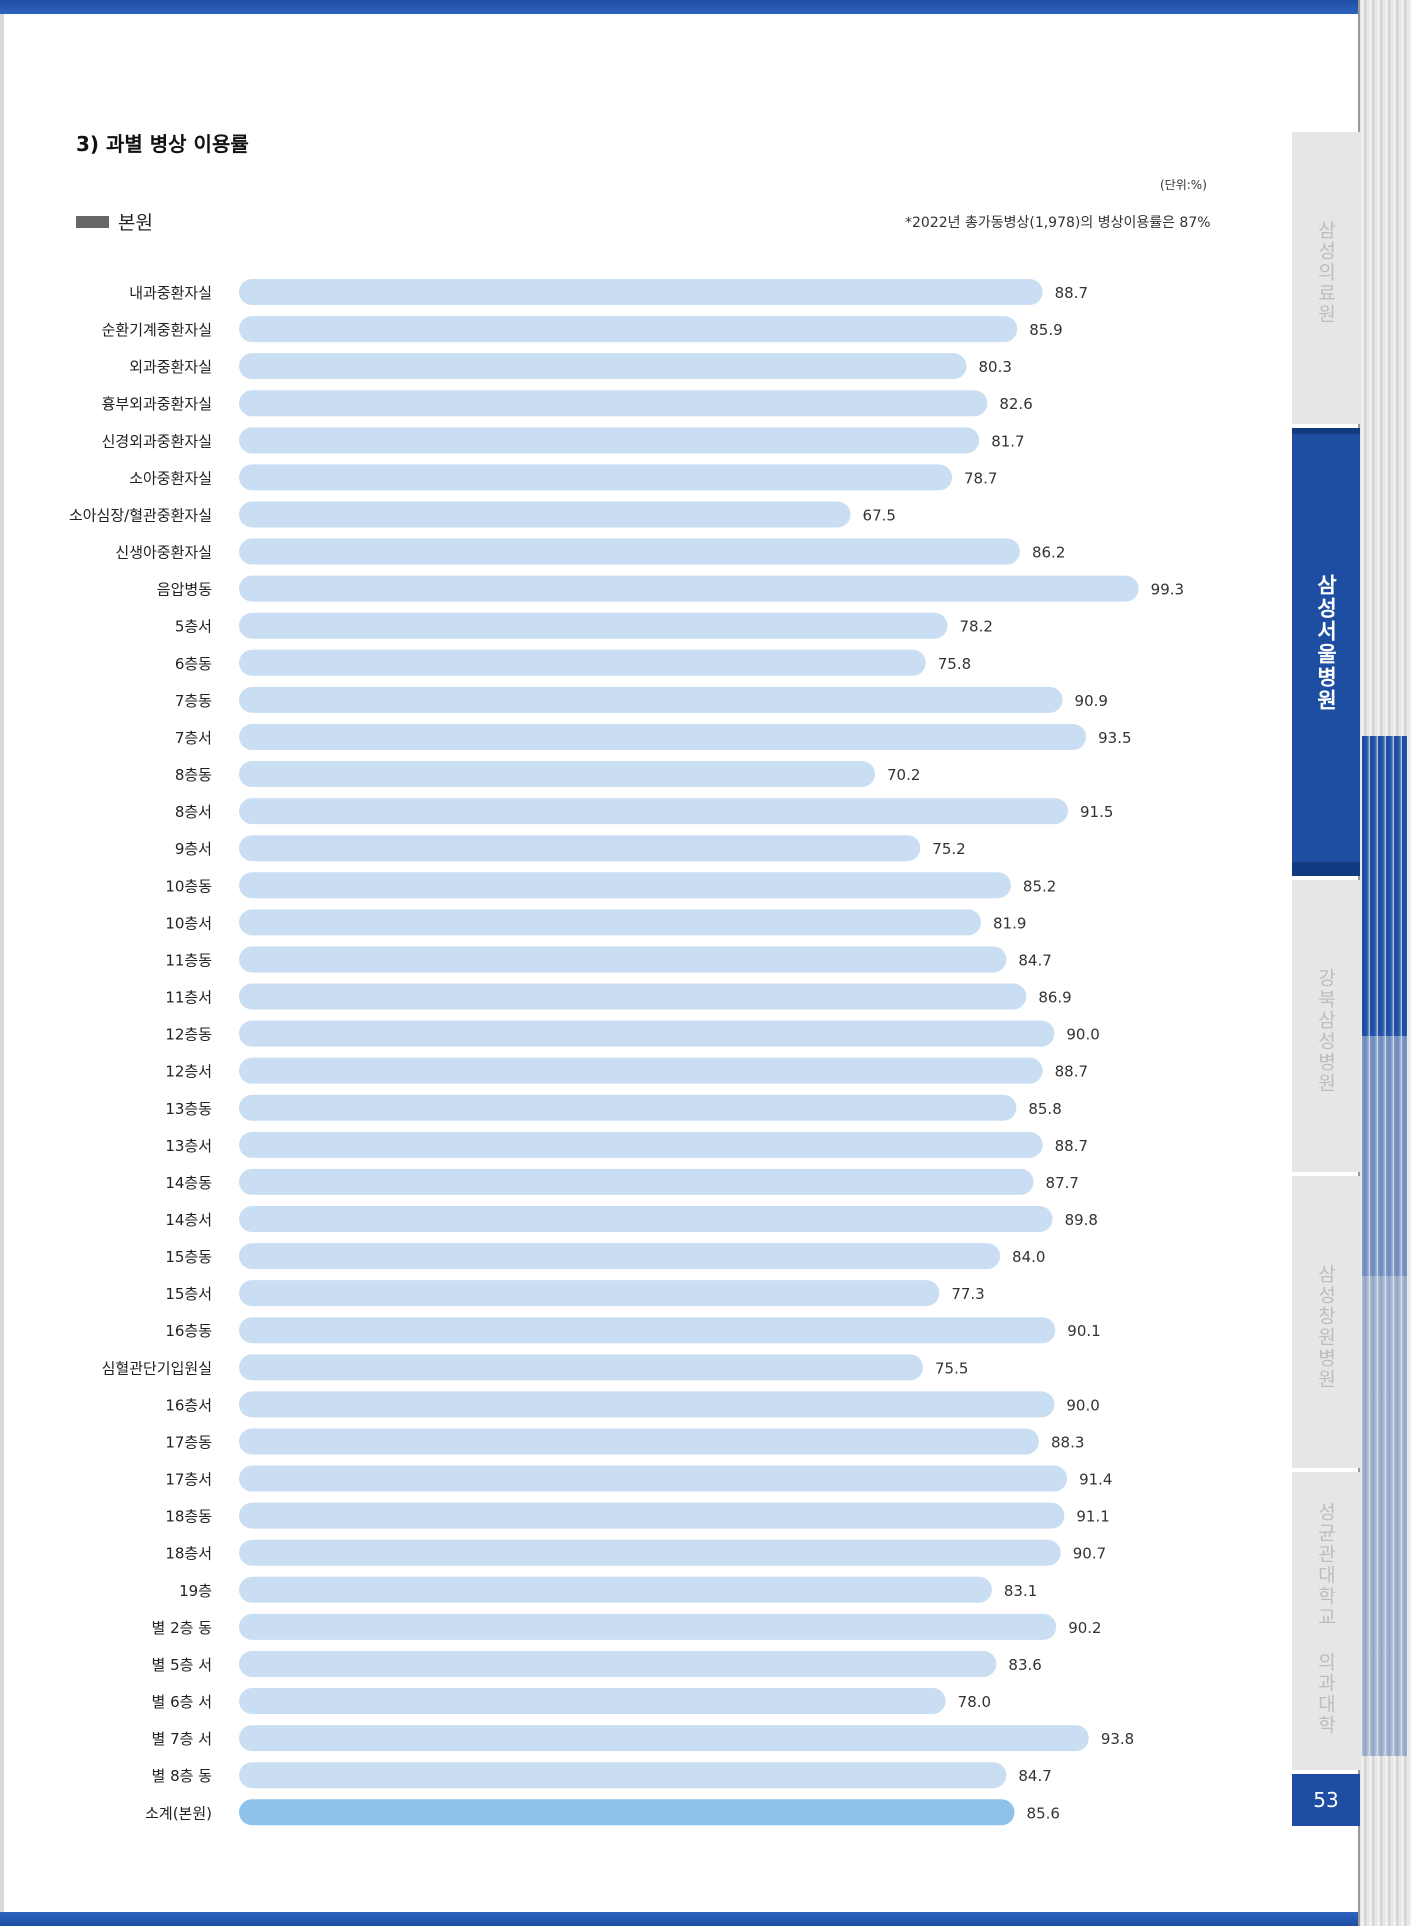 The height and width of the screenshot is (1926, 1411). What do you see at coordinates (188, 1480) in the screenshot?
I see `category-label: 17층서` at bounding box center [188, 1480].